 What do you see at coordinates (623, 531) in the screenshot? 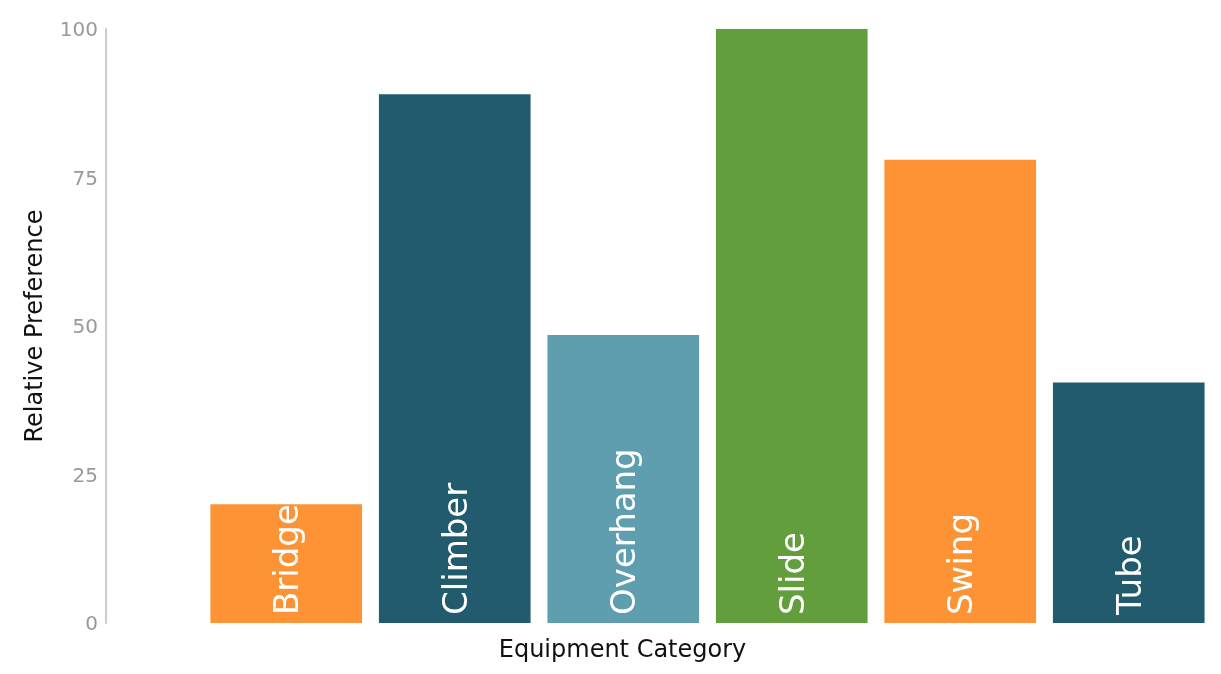
I see `x-tick-label: Overhang` at bounding box center [623, 531].